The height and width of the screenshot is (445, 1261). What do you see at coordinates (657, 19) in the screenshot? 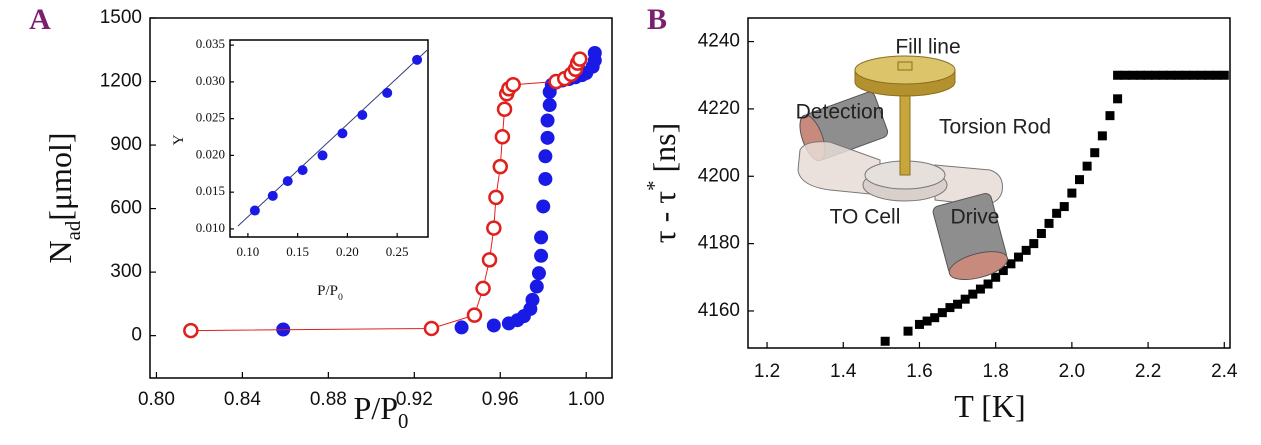
I see `panel-label: B` at bounding box center [657, 19].